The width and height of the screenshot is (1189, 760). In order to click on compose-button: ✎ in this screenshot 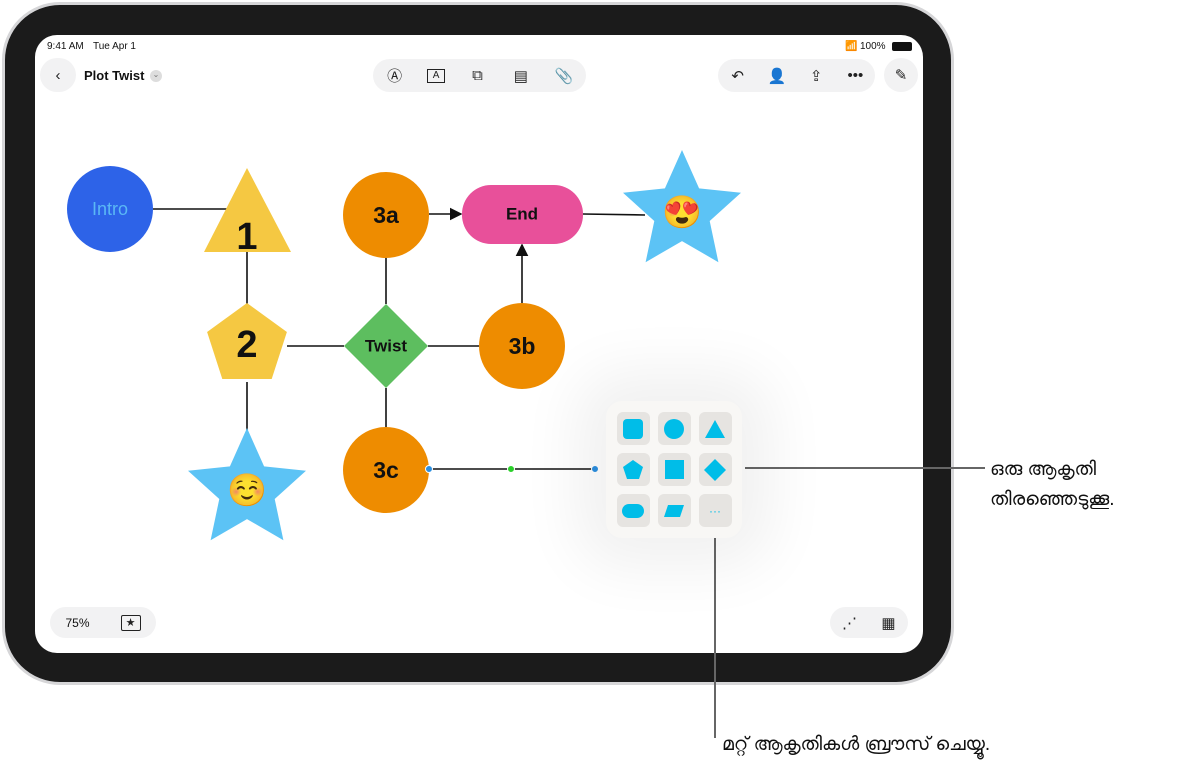, I will do `click(901, 75)`.